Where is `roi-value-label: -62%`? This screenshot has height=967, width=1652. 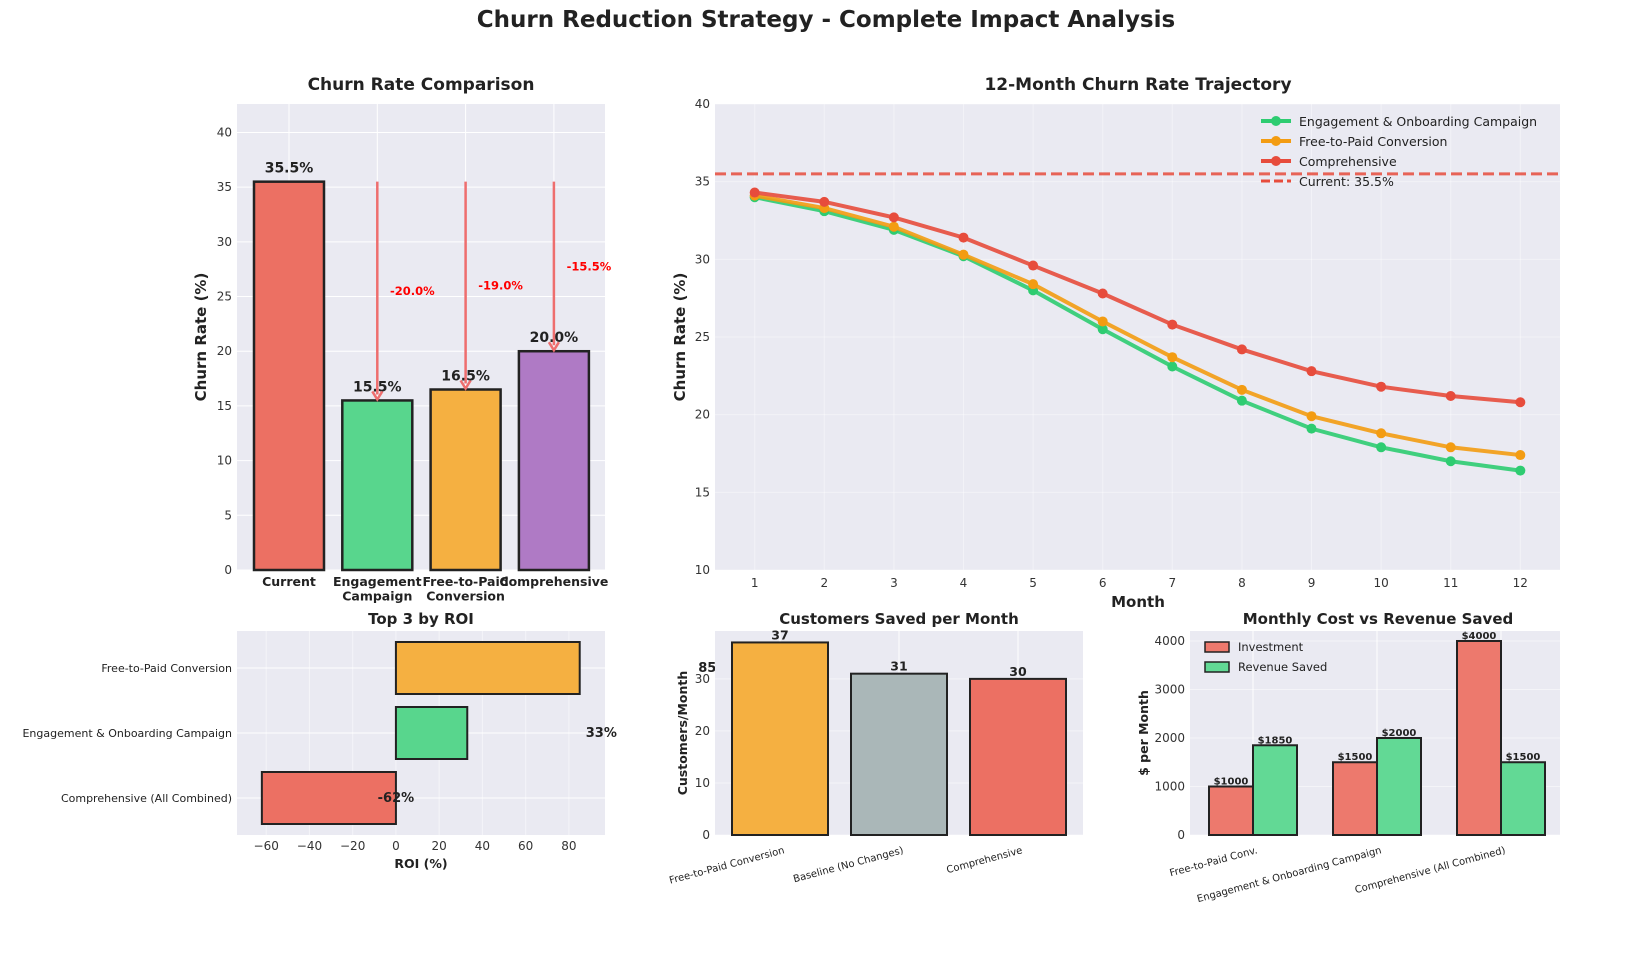 roi-value-label: -62% is located at coordinates (396, 798).